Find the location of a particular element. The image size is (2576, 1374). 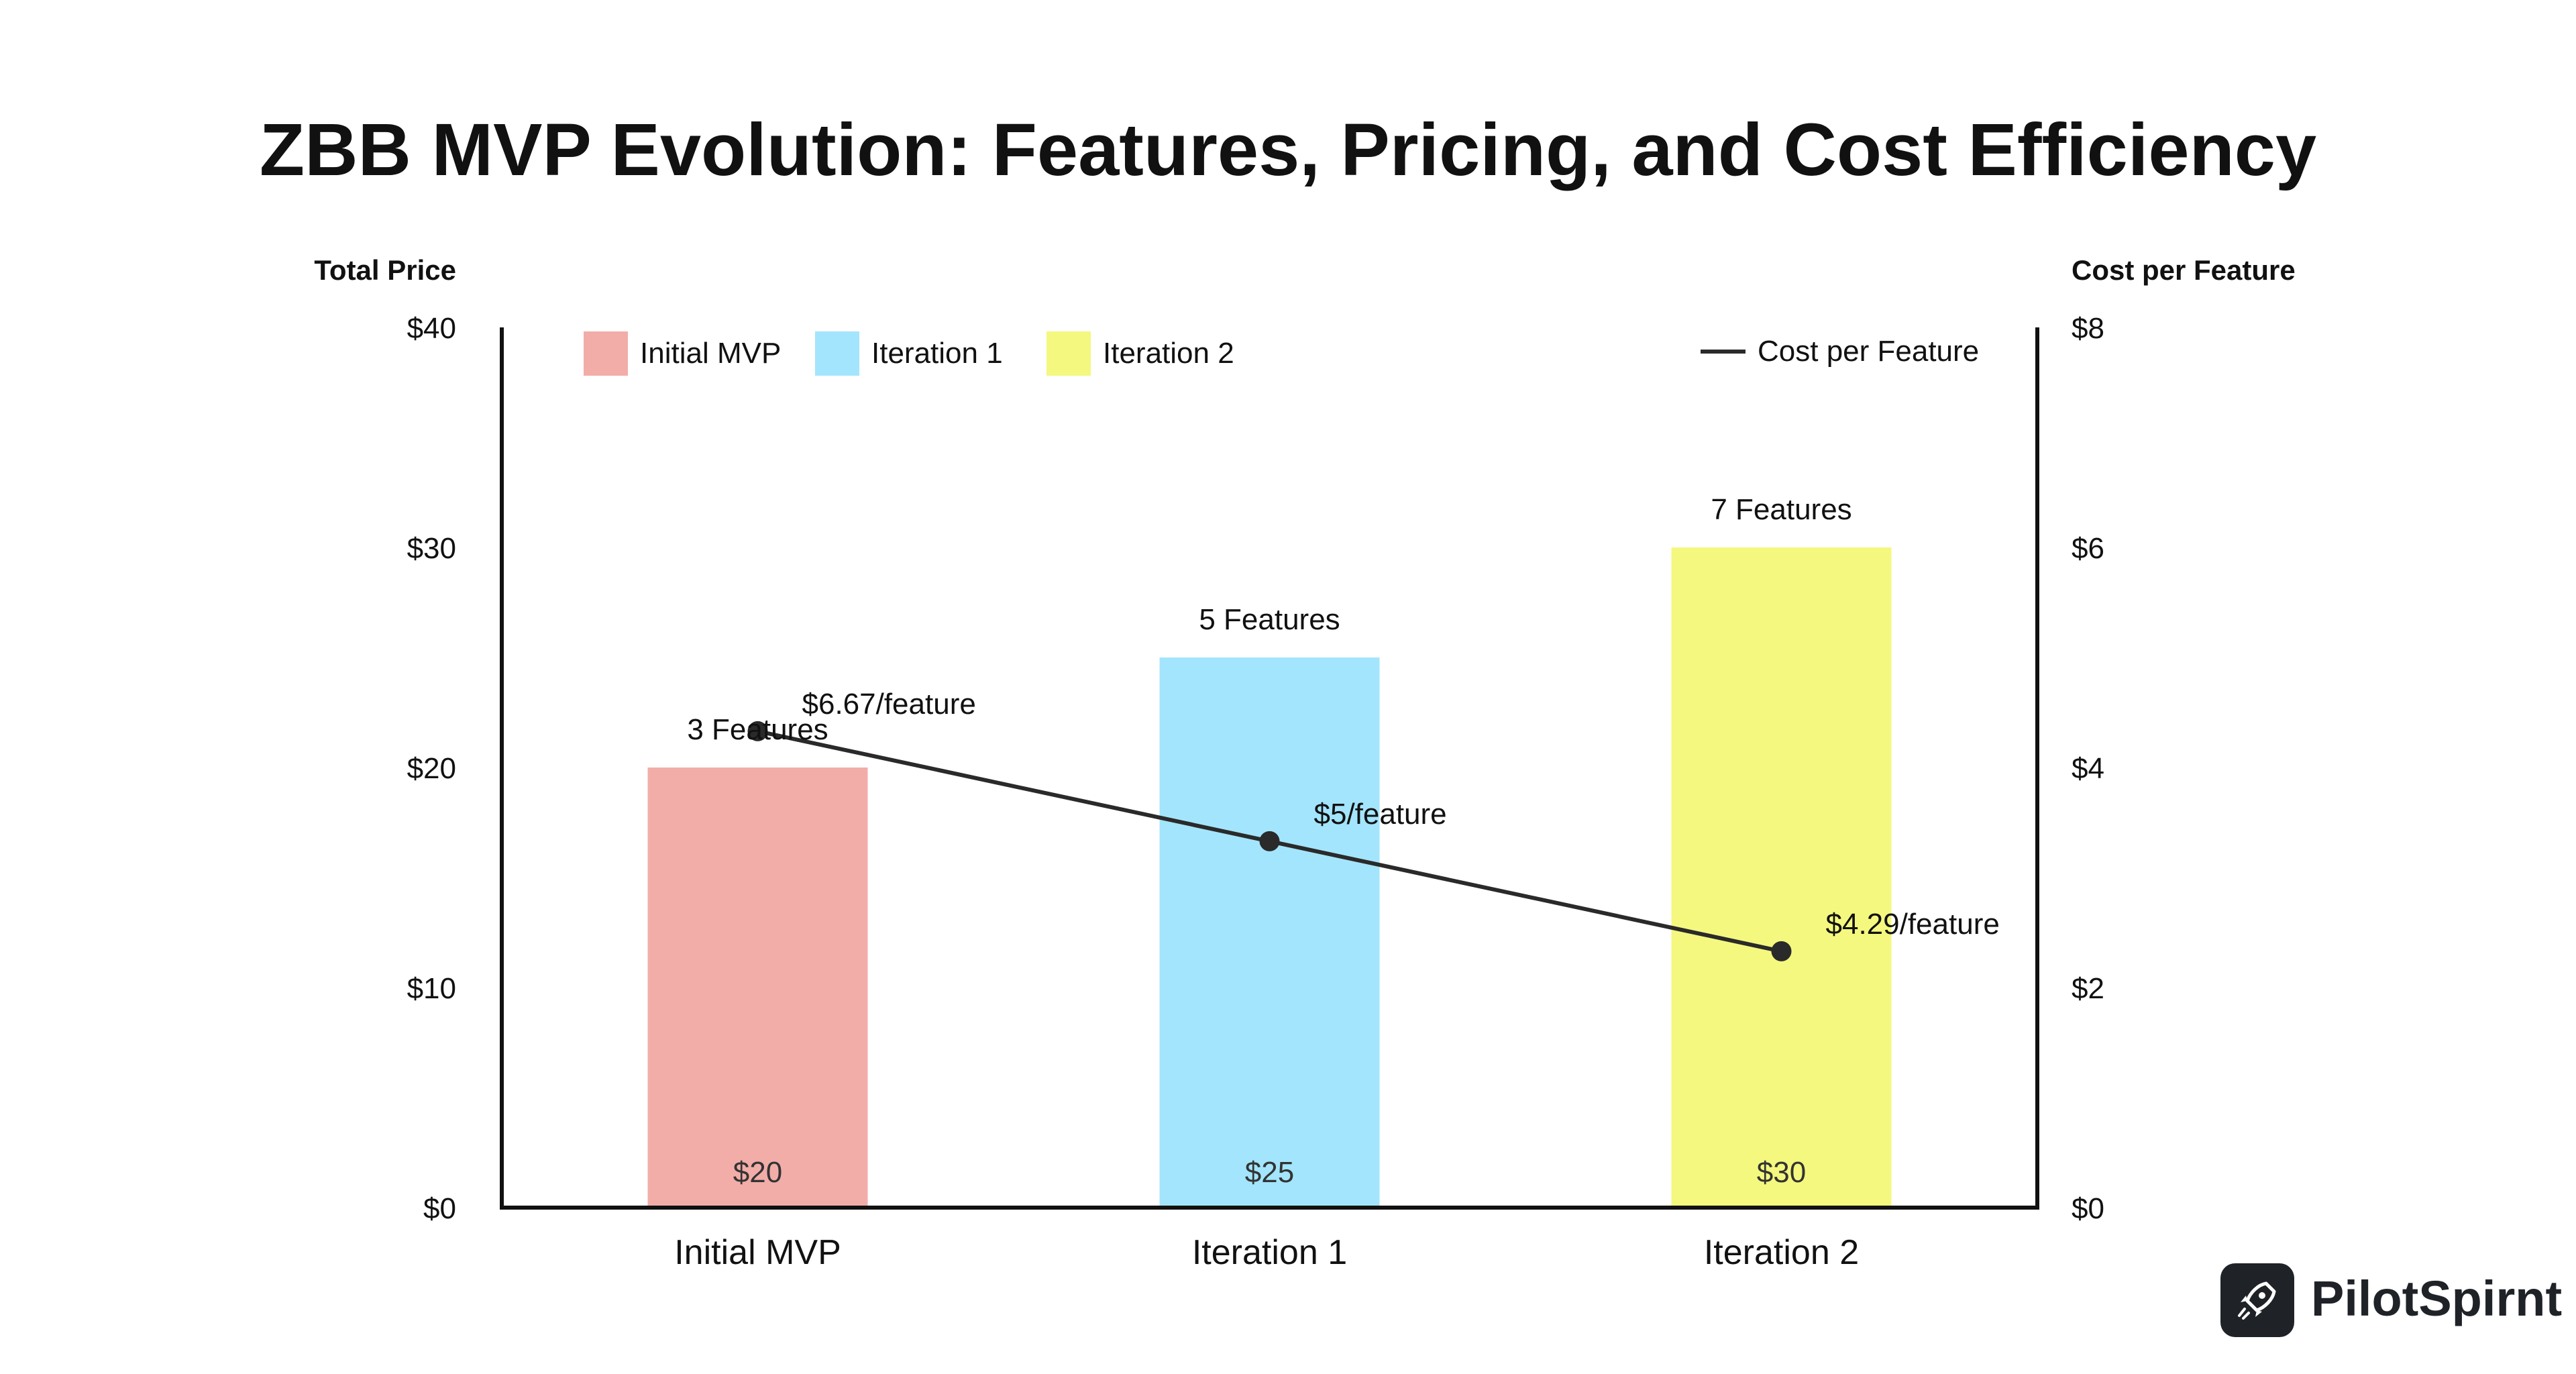

cost-point-label: $5/feature is located at coordinates (1380, 815).